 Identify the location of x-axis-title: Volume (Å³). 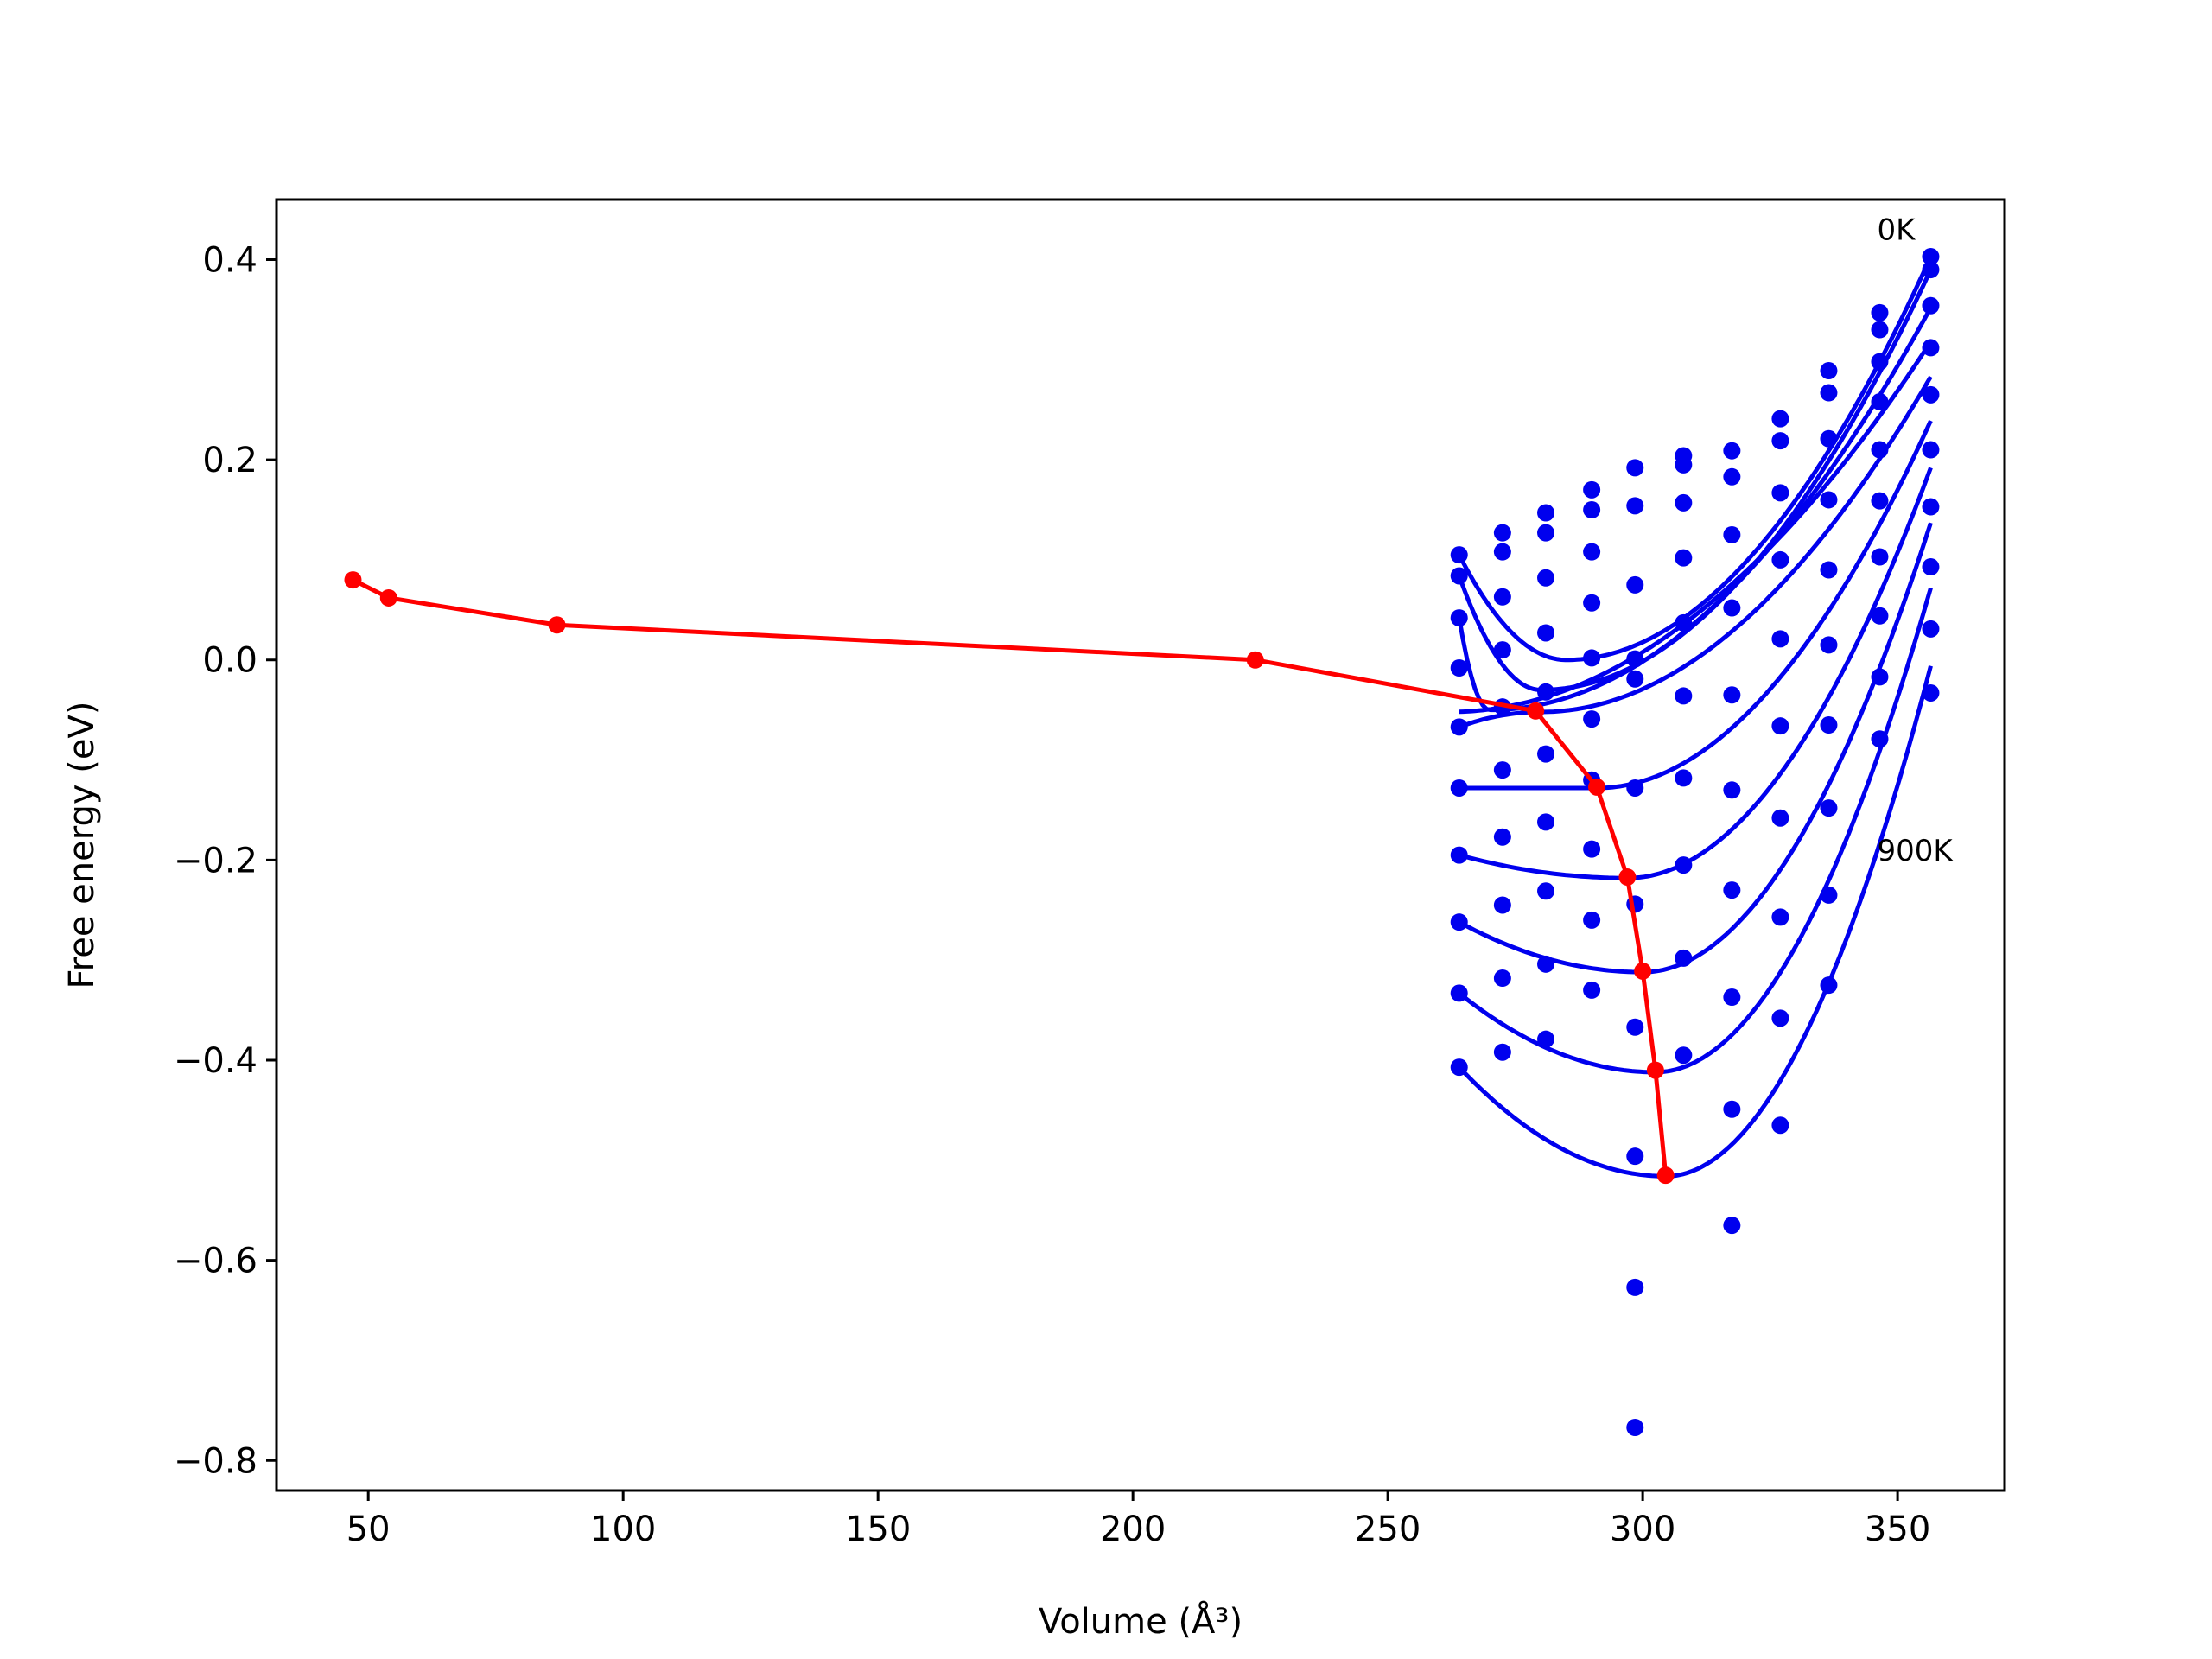
(1141, 1621).